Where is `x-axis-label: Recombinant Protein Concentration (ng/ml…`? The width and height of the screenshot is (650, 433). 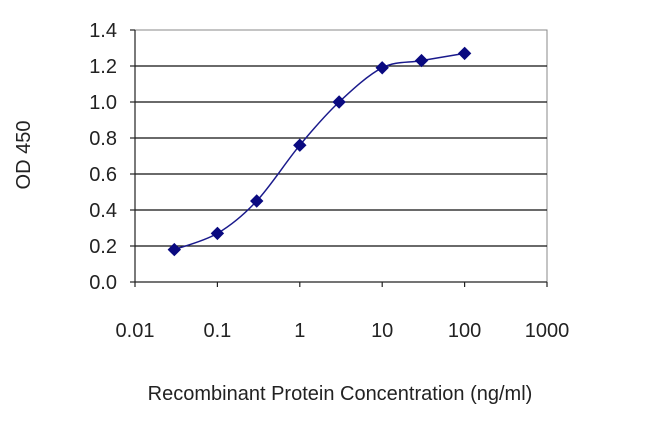 x-axis-label: Recombinant Protein Concentration (ng/ml… is located at coordinates (340, 394).